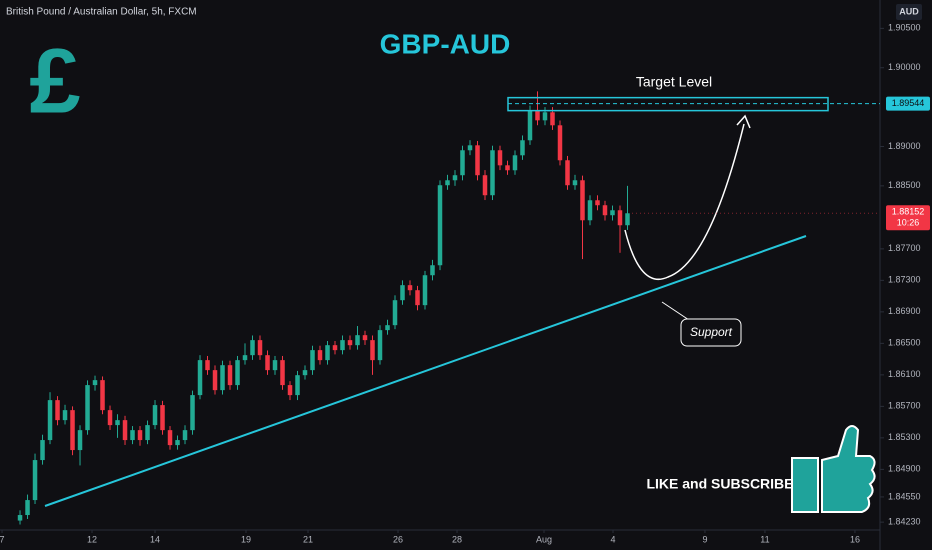 The height and width of the screenshot is (550, 932). What do you see at coordinates (904, 343) in the screenshot?
I see `y-tick-label: 1.86500` at bounding box center [904, 343].